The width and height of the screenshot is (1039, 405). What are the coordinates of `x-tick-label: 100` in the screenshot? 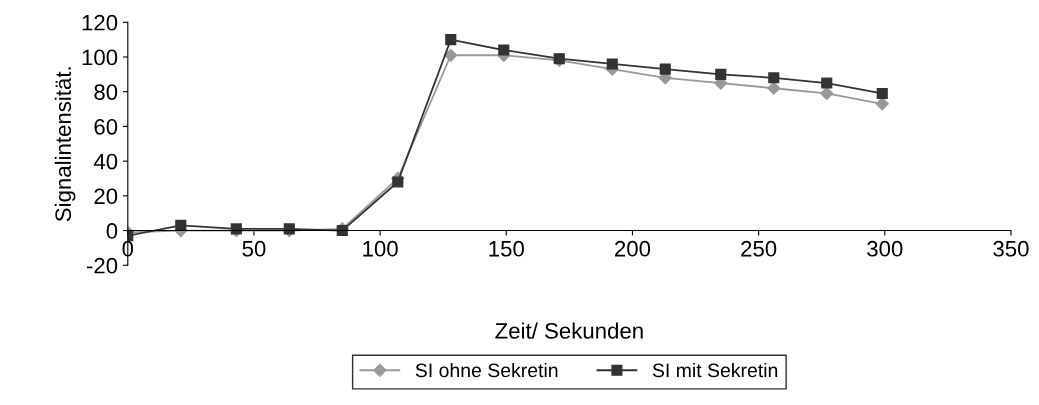 It's located at (380, 248).